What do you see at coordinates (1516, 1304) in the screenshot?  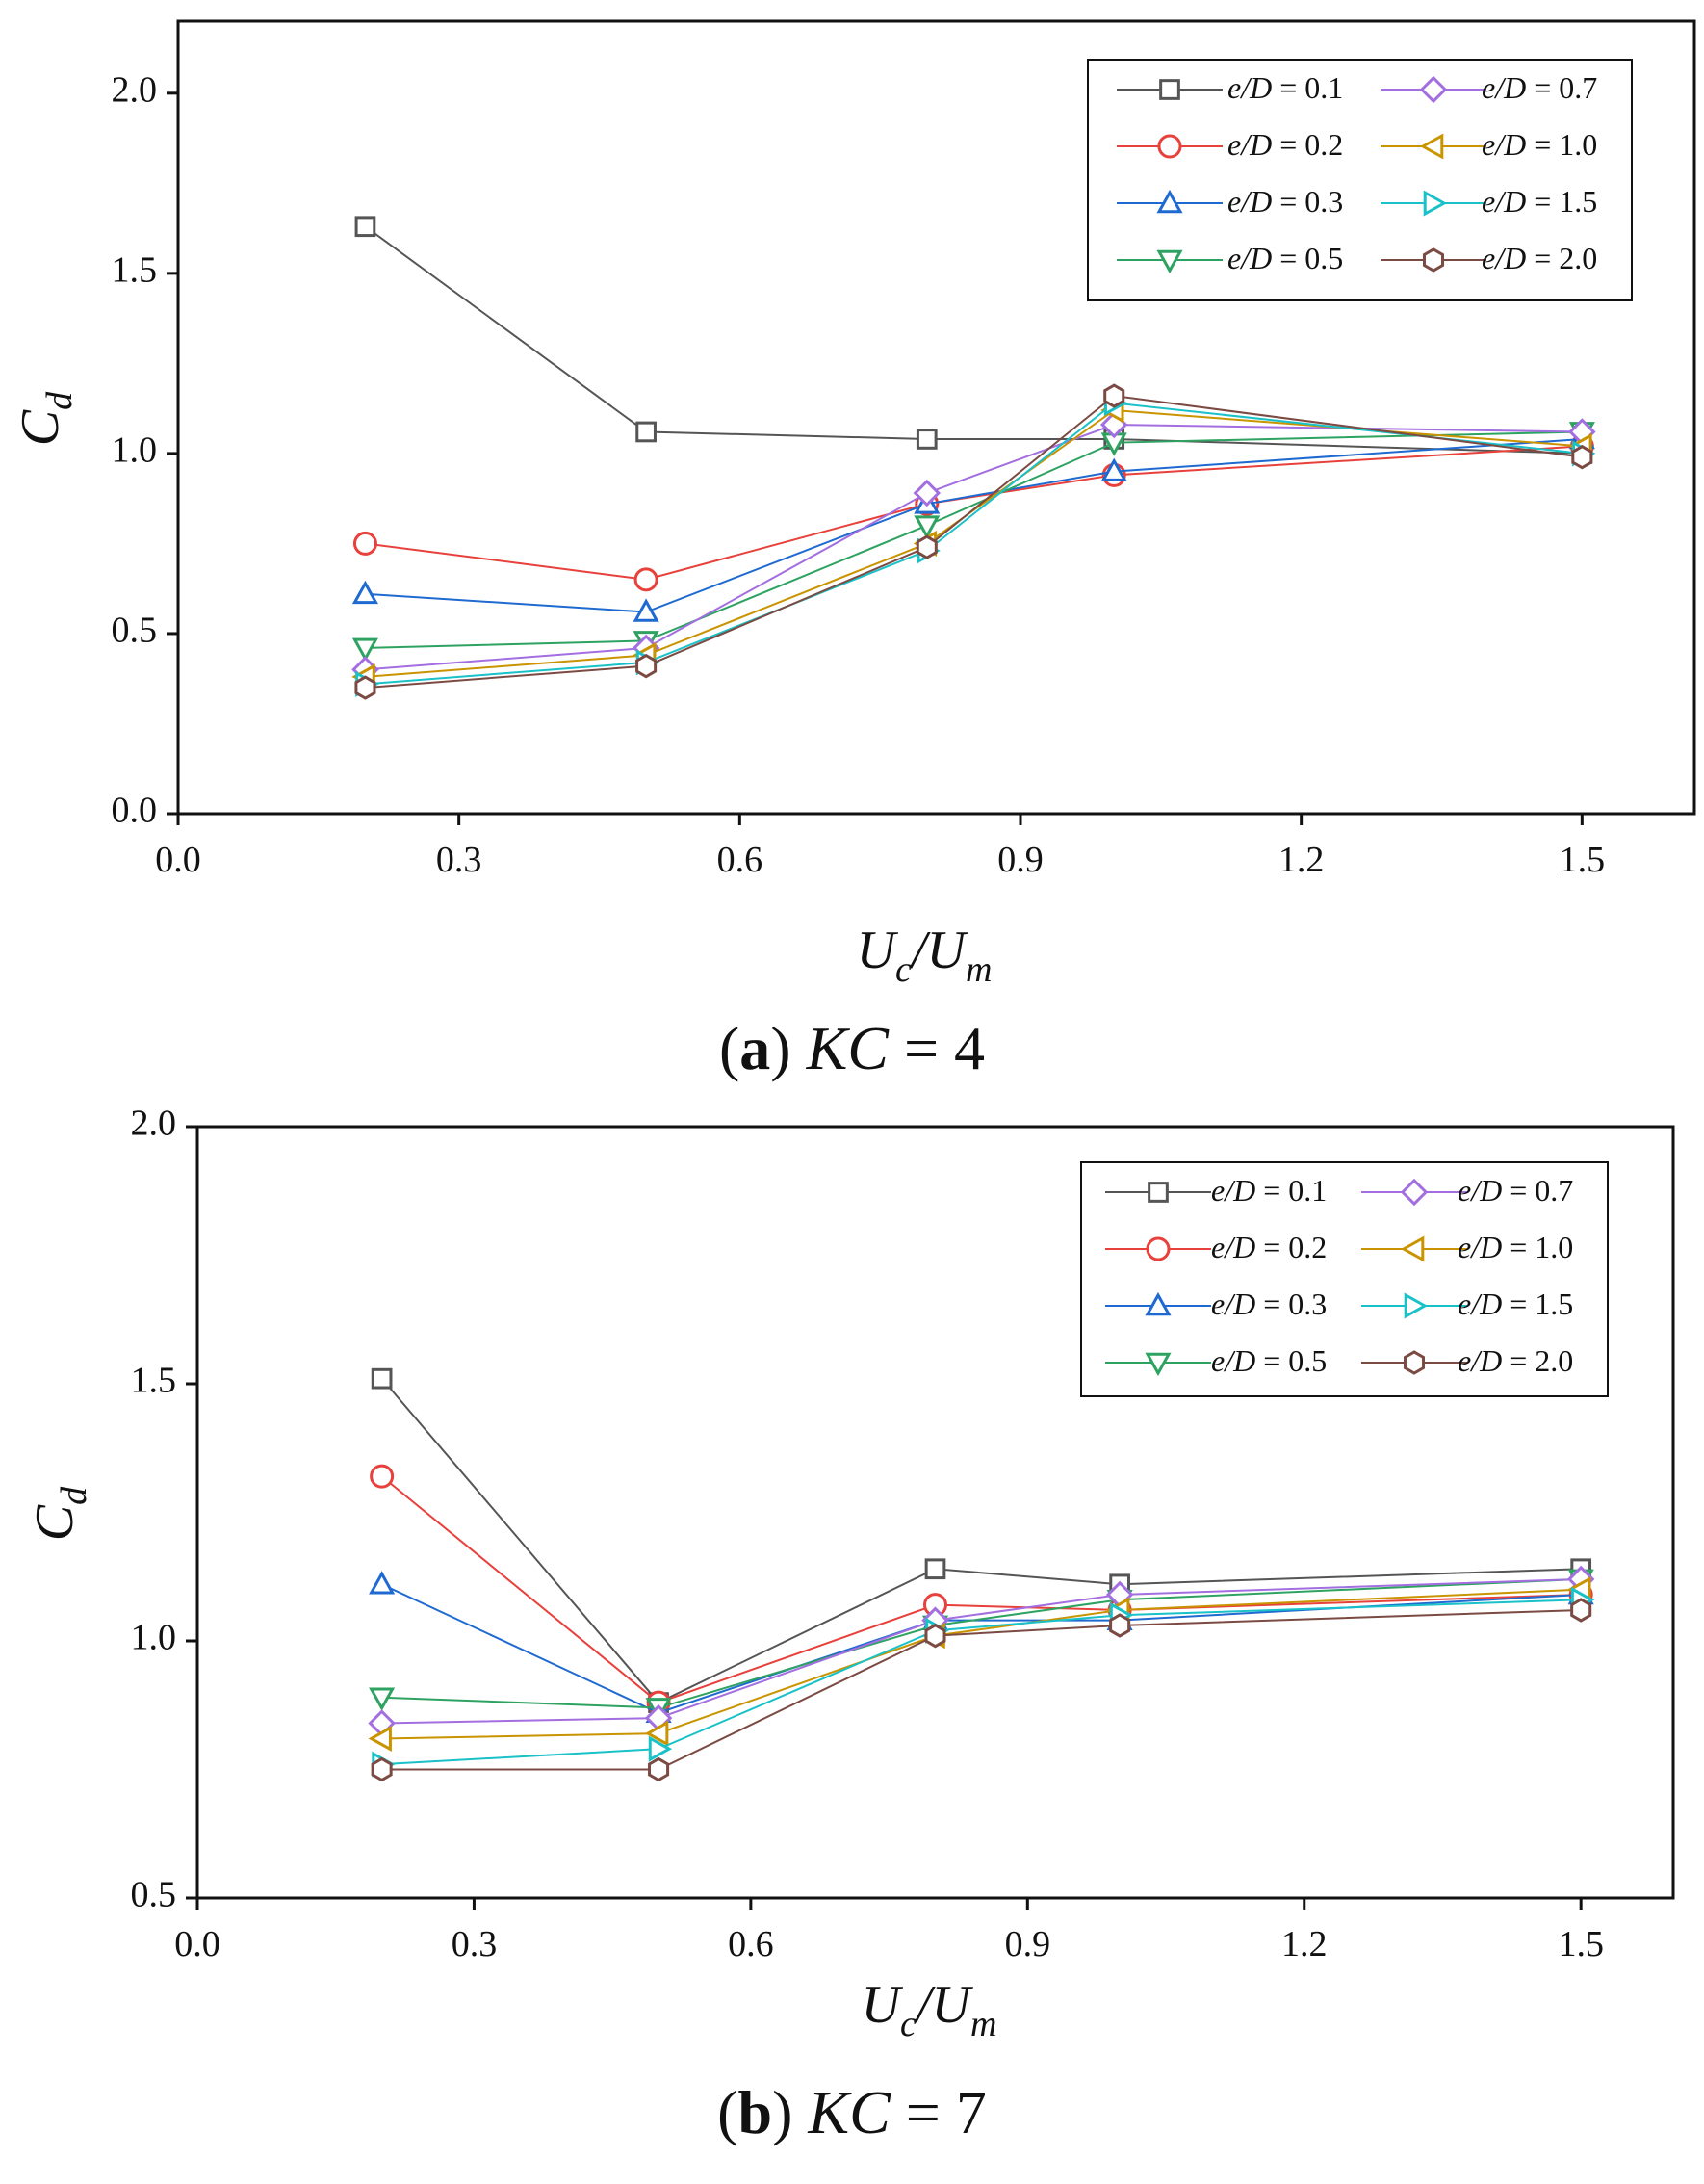 I see `legend-label-e-d-1-5: e/D = 1.5` at bounding box center [1516, 1304].